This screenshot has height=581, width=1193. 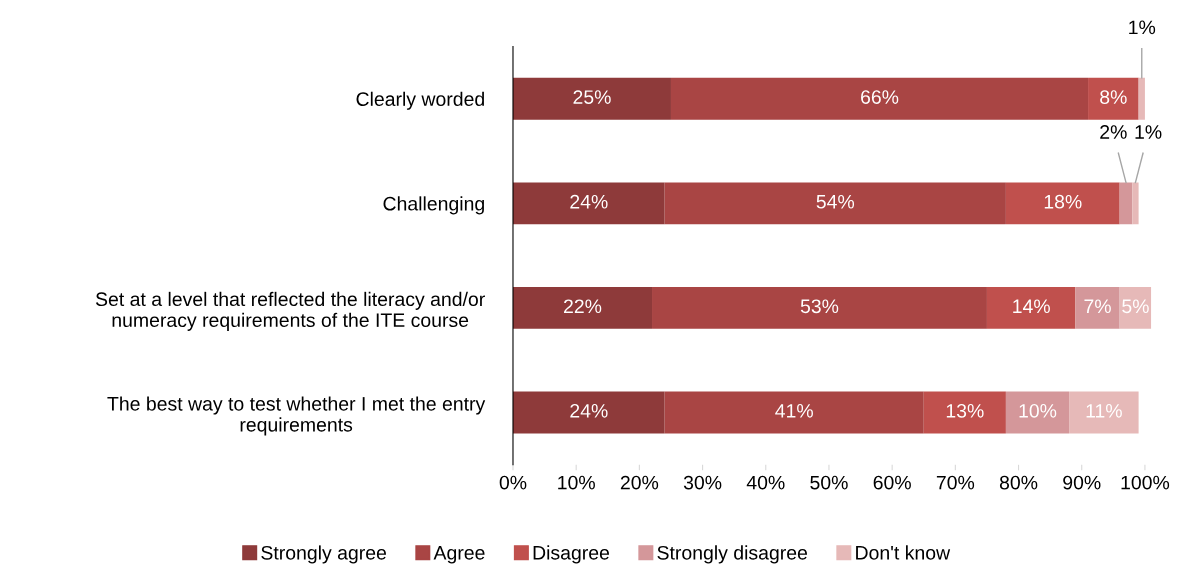 What do you see at coordinates (1145, 482) in the screenshot?
I see `x-tick-label: 100%` at bounding box center [1145, 482].